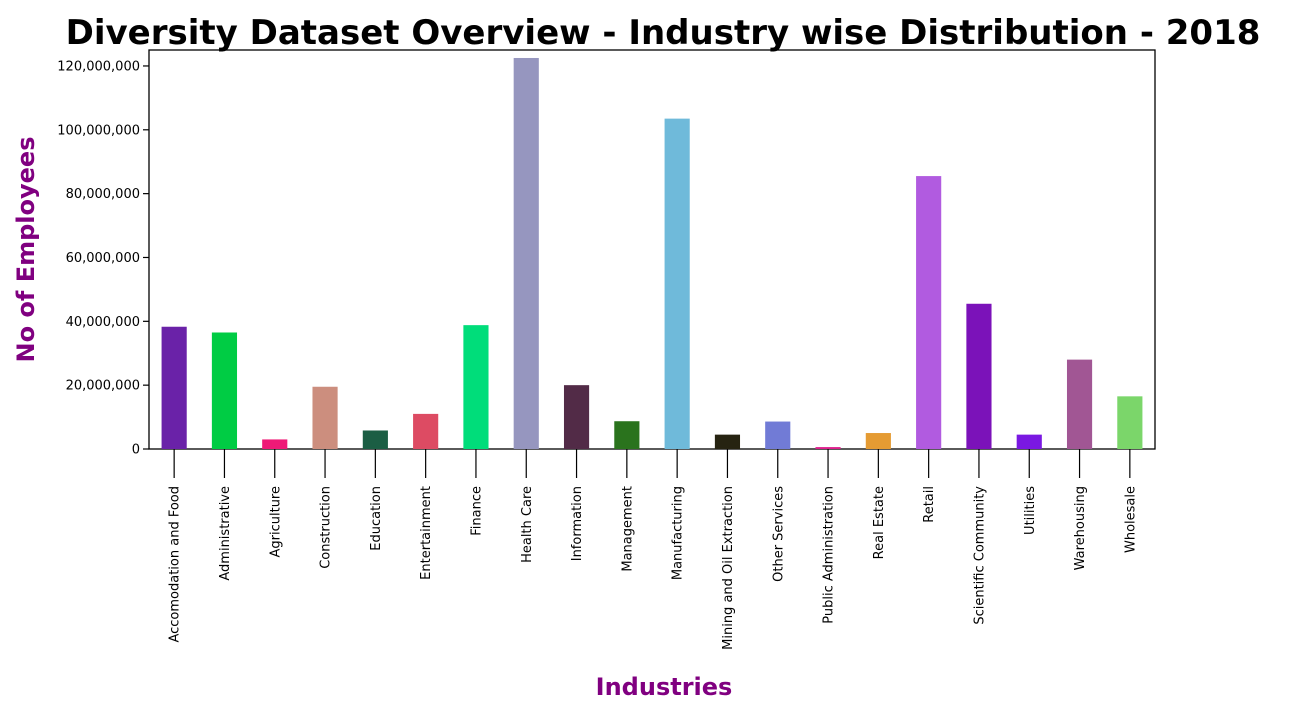  Describe the element at coordinates (136, 450) in the screenshot. I see `y-tick-label: 0` at that location.